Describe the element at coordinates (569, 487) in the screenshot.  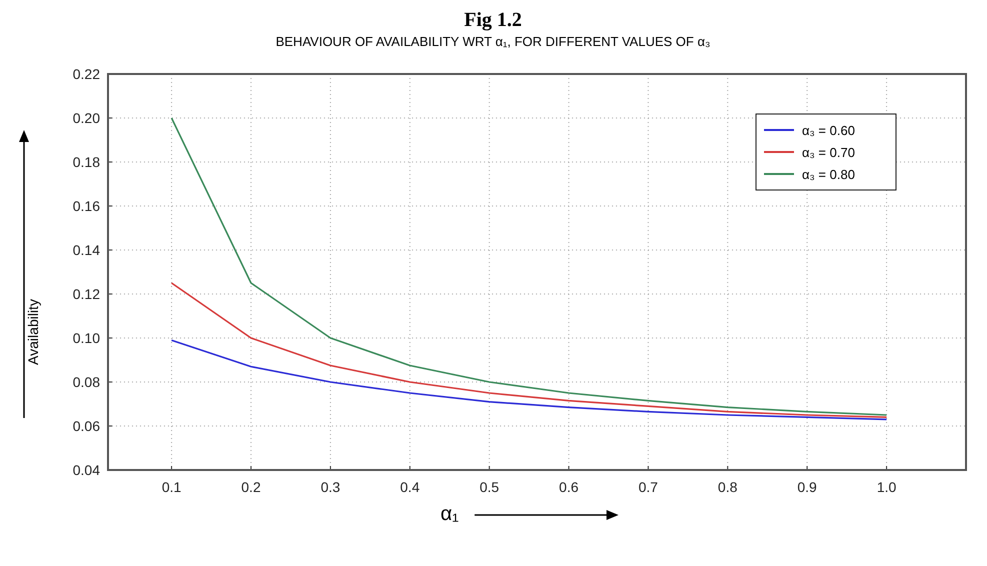
I see `x-tick-label: 0.6` at that location.